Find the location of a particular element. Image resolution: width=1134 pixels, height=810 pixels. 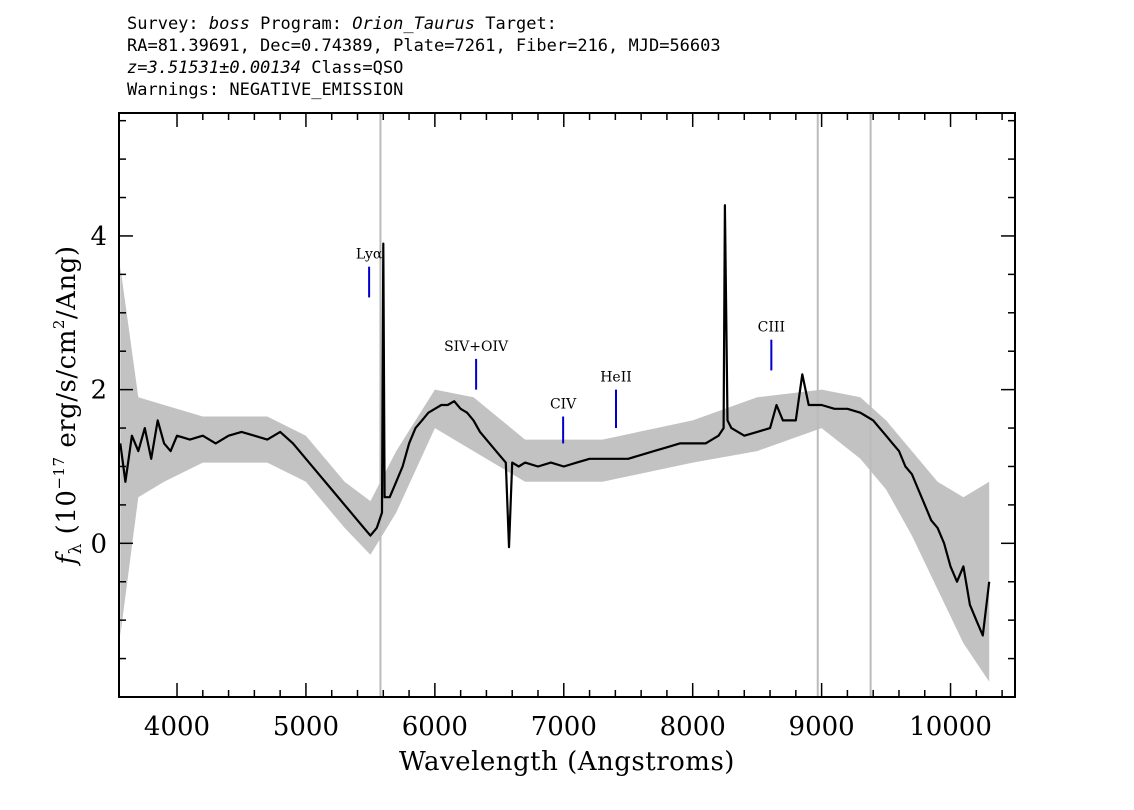

x-tick-label: 10000 is located at coordinates (950, 727).